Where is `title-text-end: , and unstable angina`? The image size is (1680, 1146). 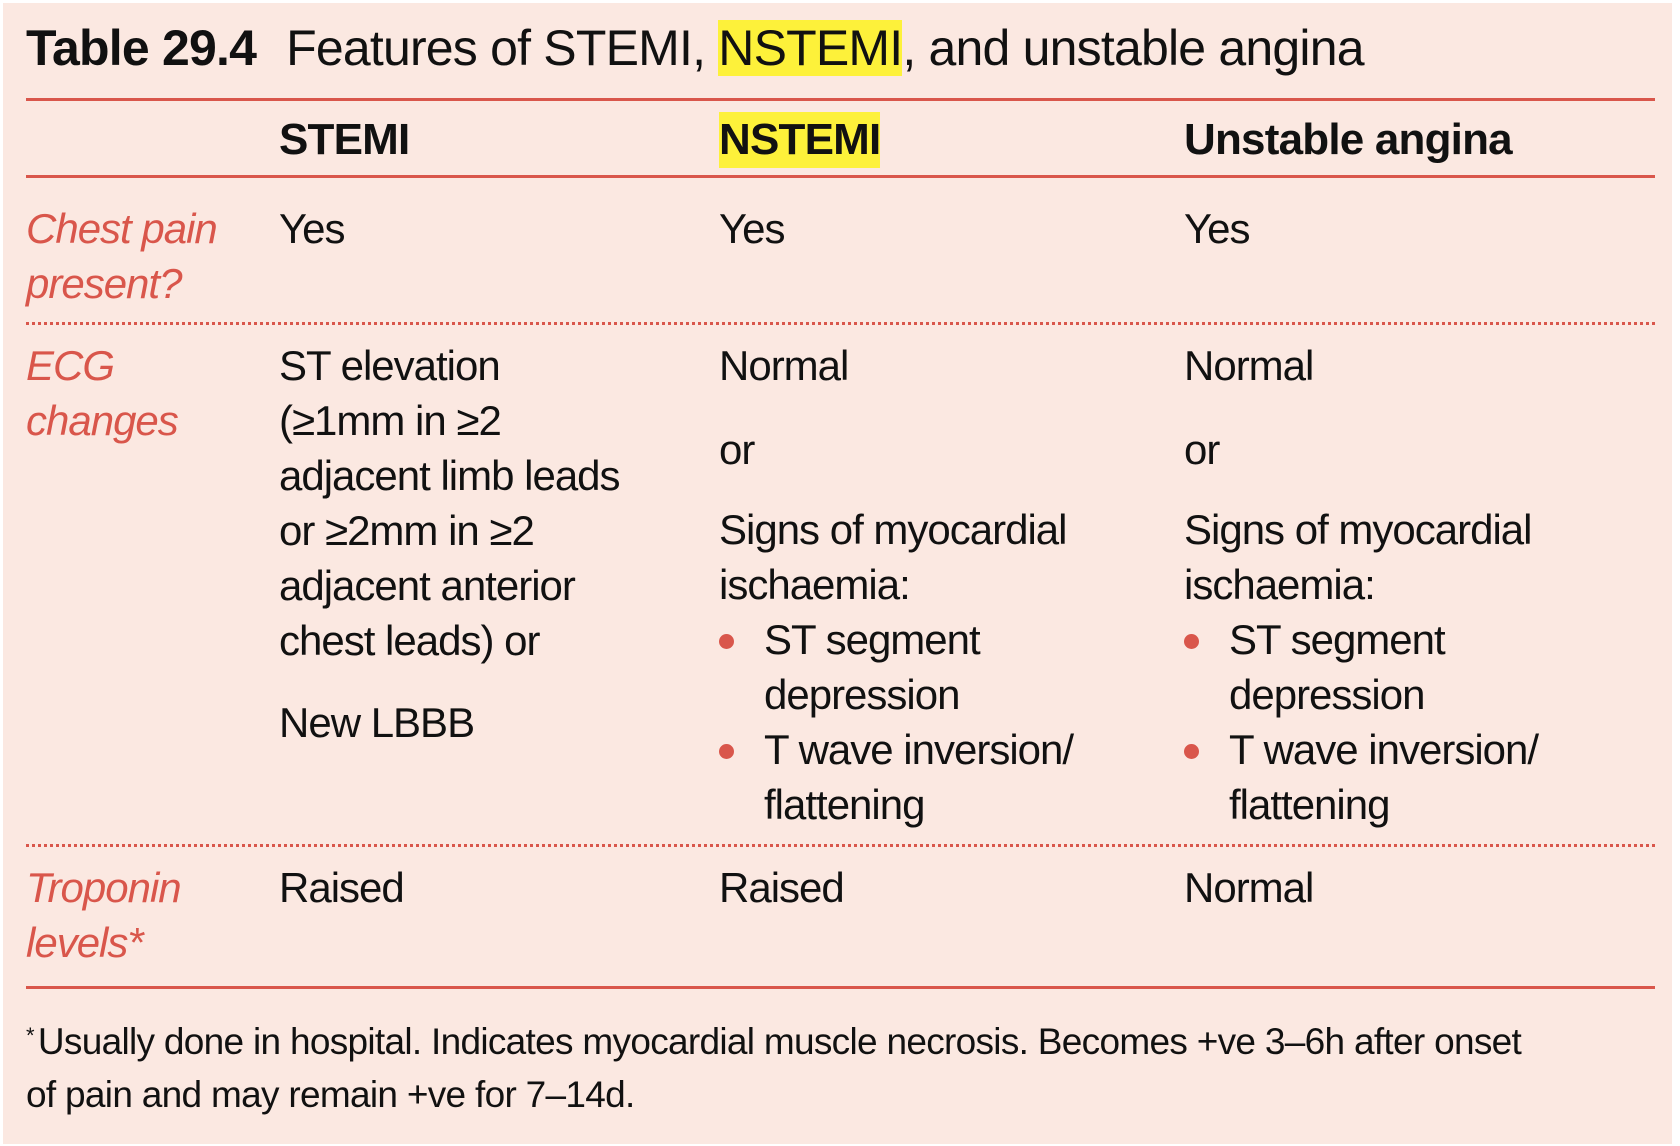 title-text-end: , and unstable angina is located at coordinates (1133, 48).